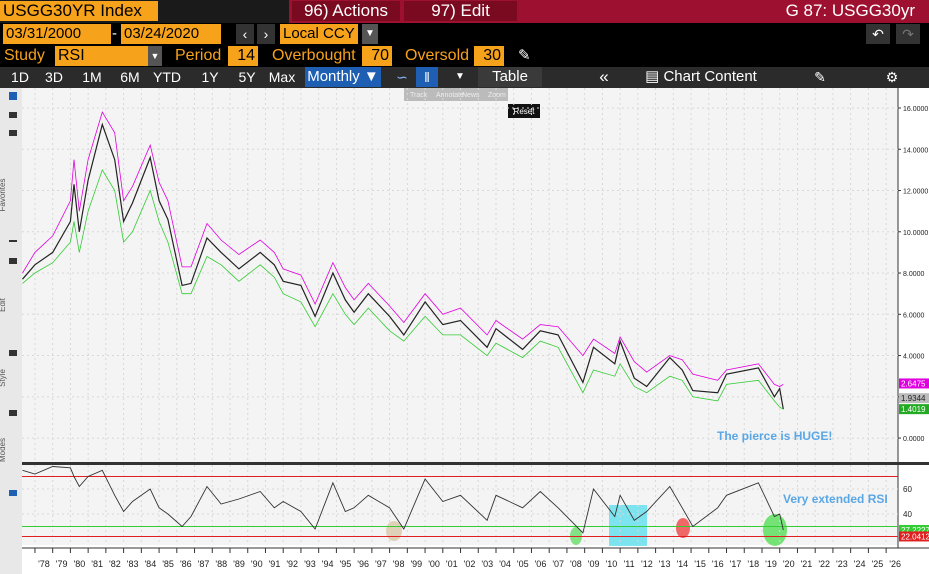 This screenshot has width=929, height=574. I want to click on x-tick-label: '93, so click(310, 564).